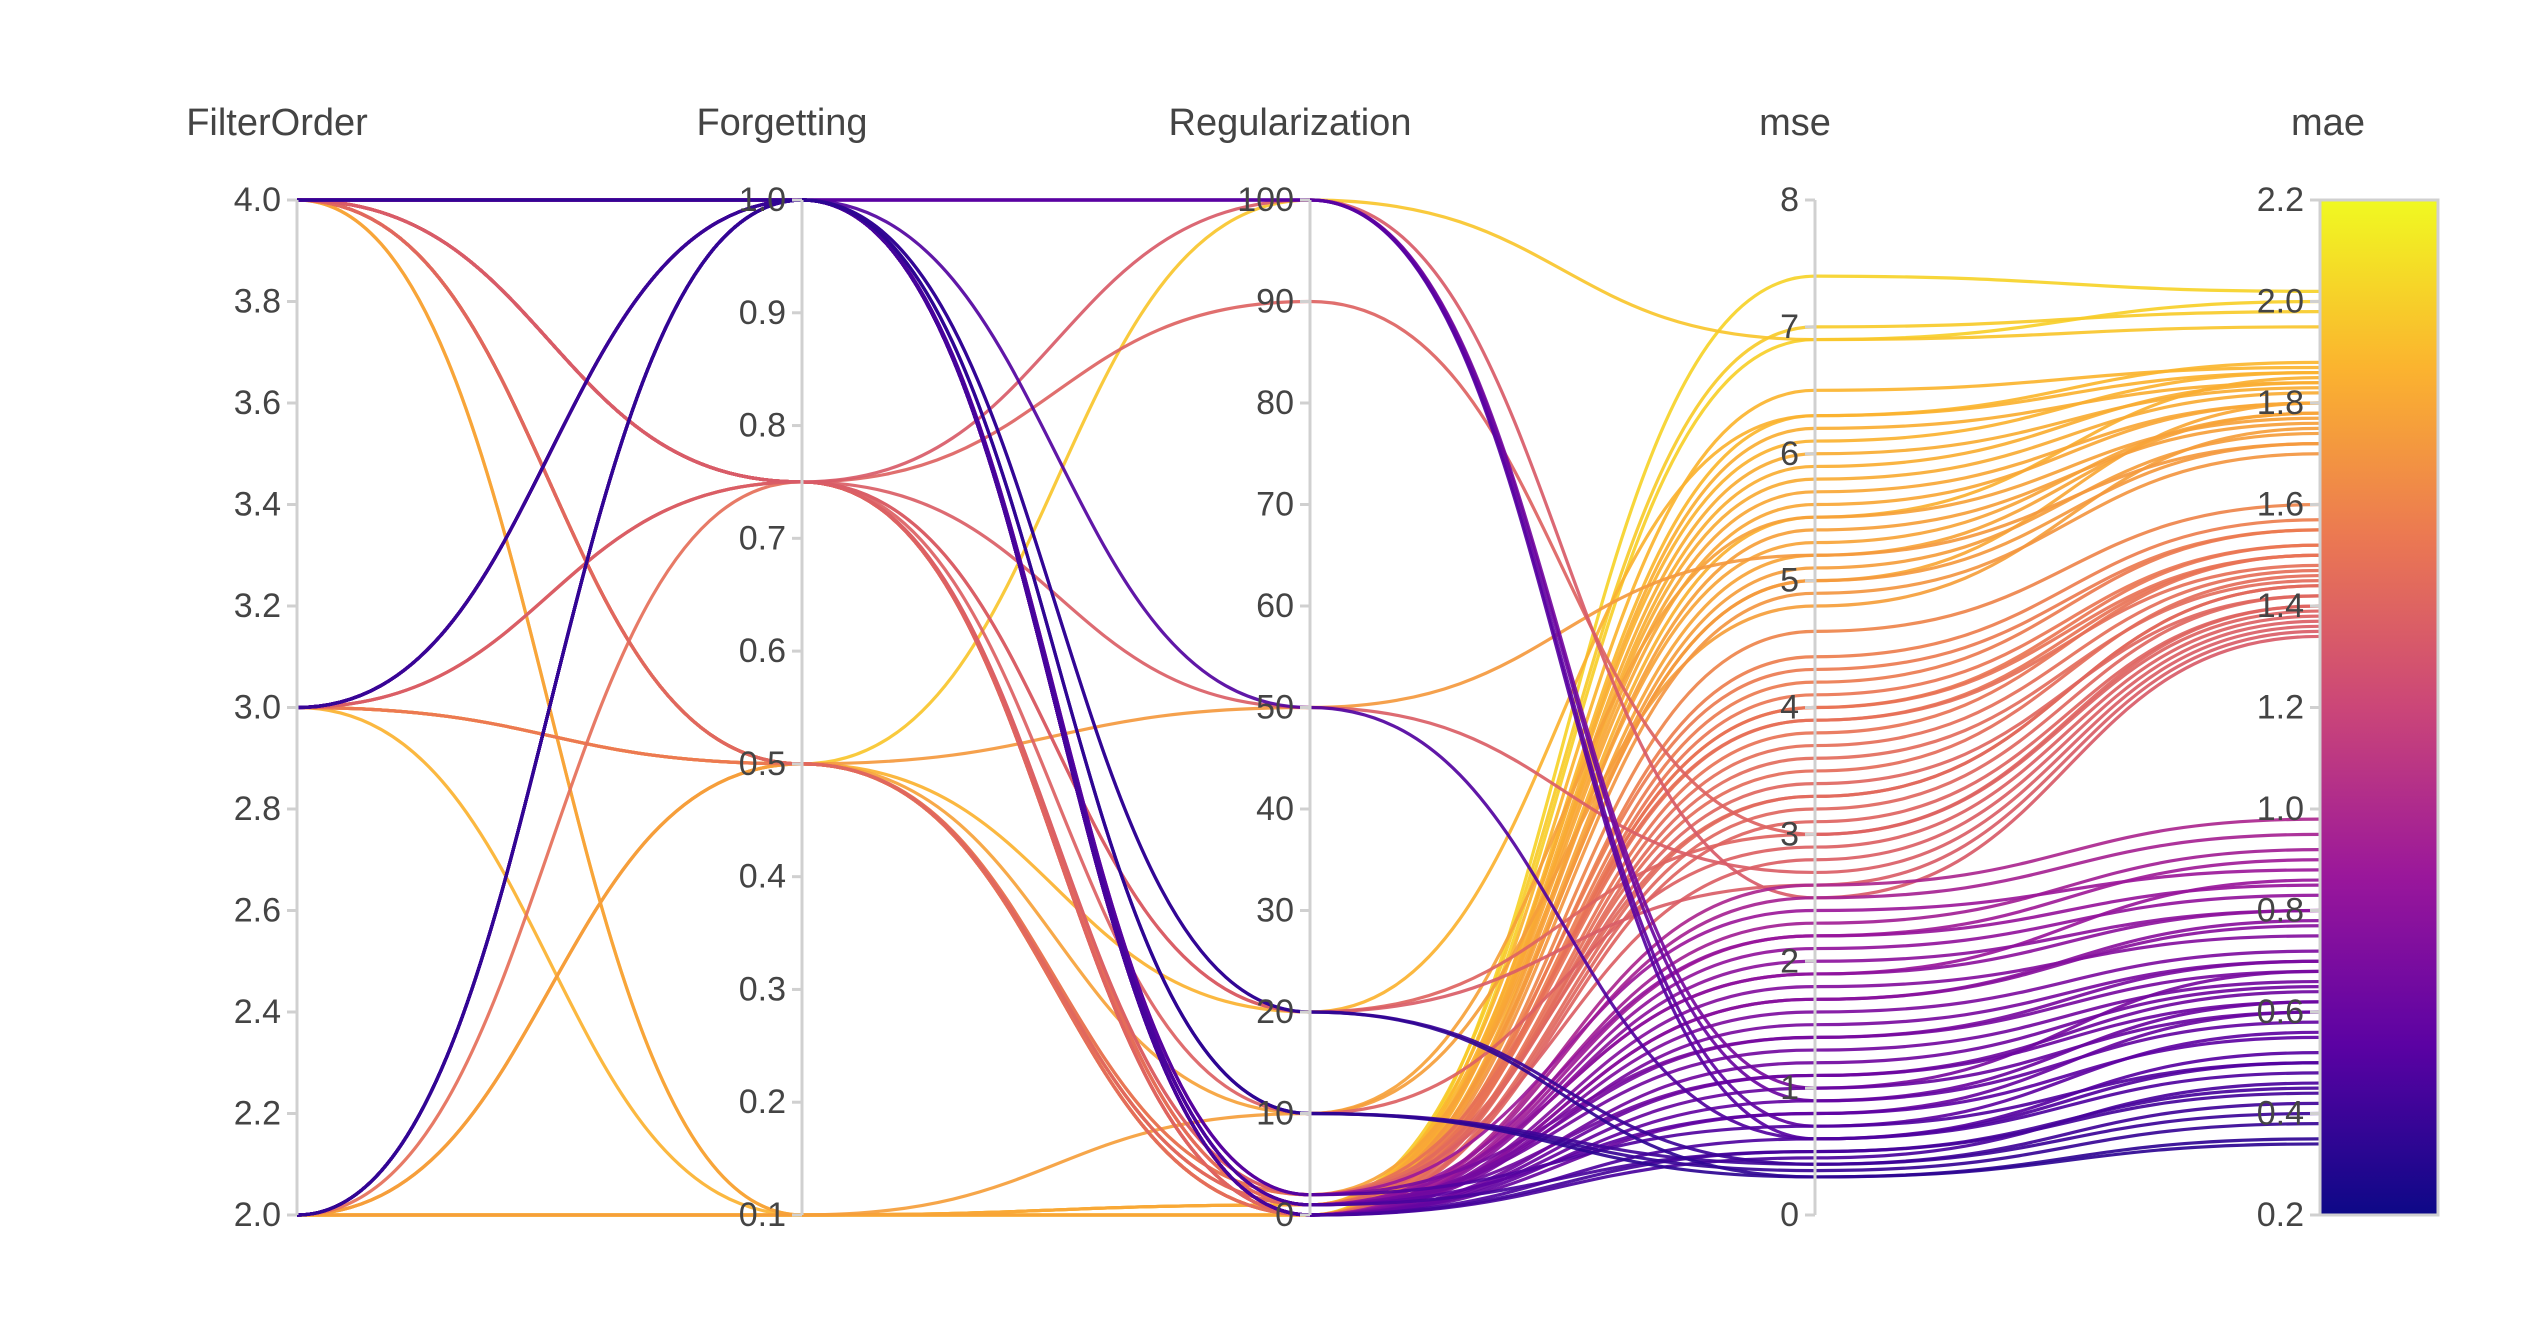  Describe the element at coordinates (762, 1215) in the screenshot. I see `tick-label-forgetting: 0.1` at that location.